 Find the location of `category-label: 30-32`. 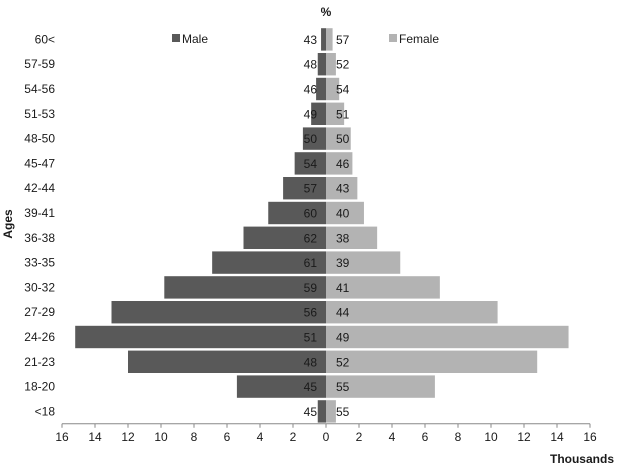

category-label: 30-32 is located at coordinates (39, 287).